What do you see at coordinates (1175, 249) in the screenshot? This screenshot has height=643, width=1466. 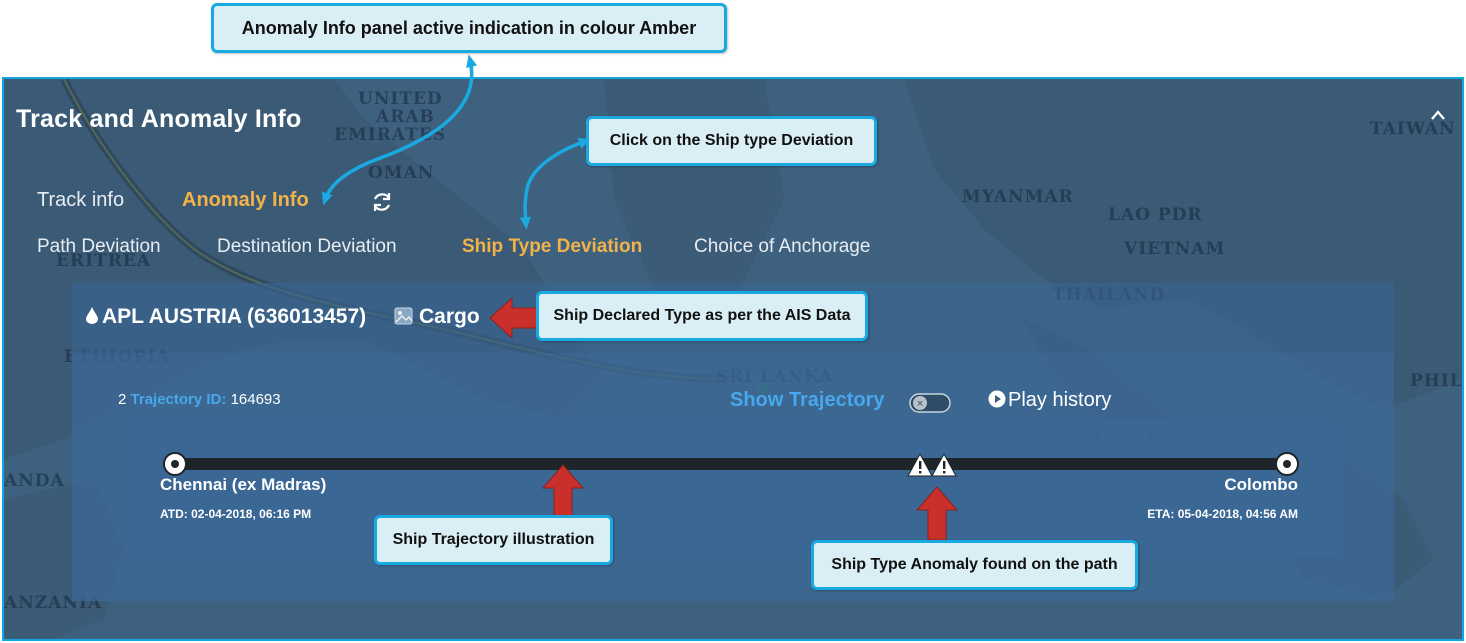 I see `map-label: VIETNAM` at bounding box center [1175, 249].